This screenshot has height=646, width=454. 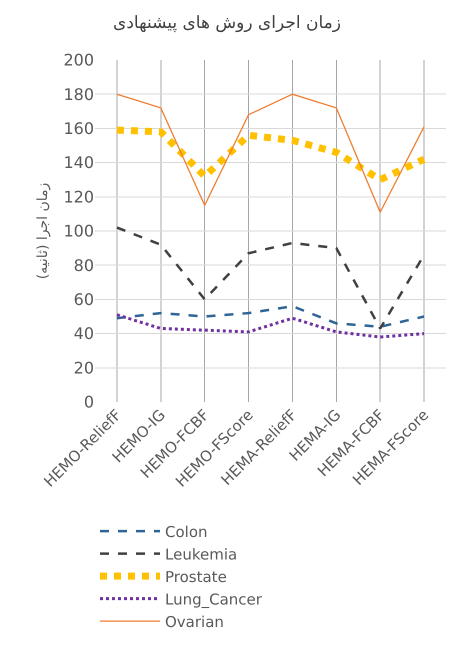 What do you see at coordinates (186, 531) in the screenshot?
I see `legend-label: Colon` at bounding box center [186, 531].